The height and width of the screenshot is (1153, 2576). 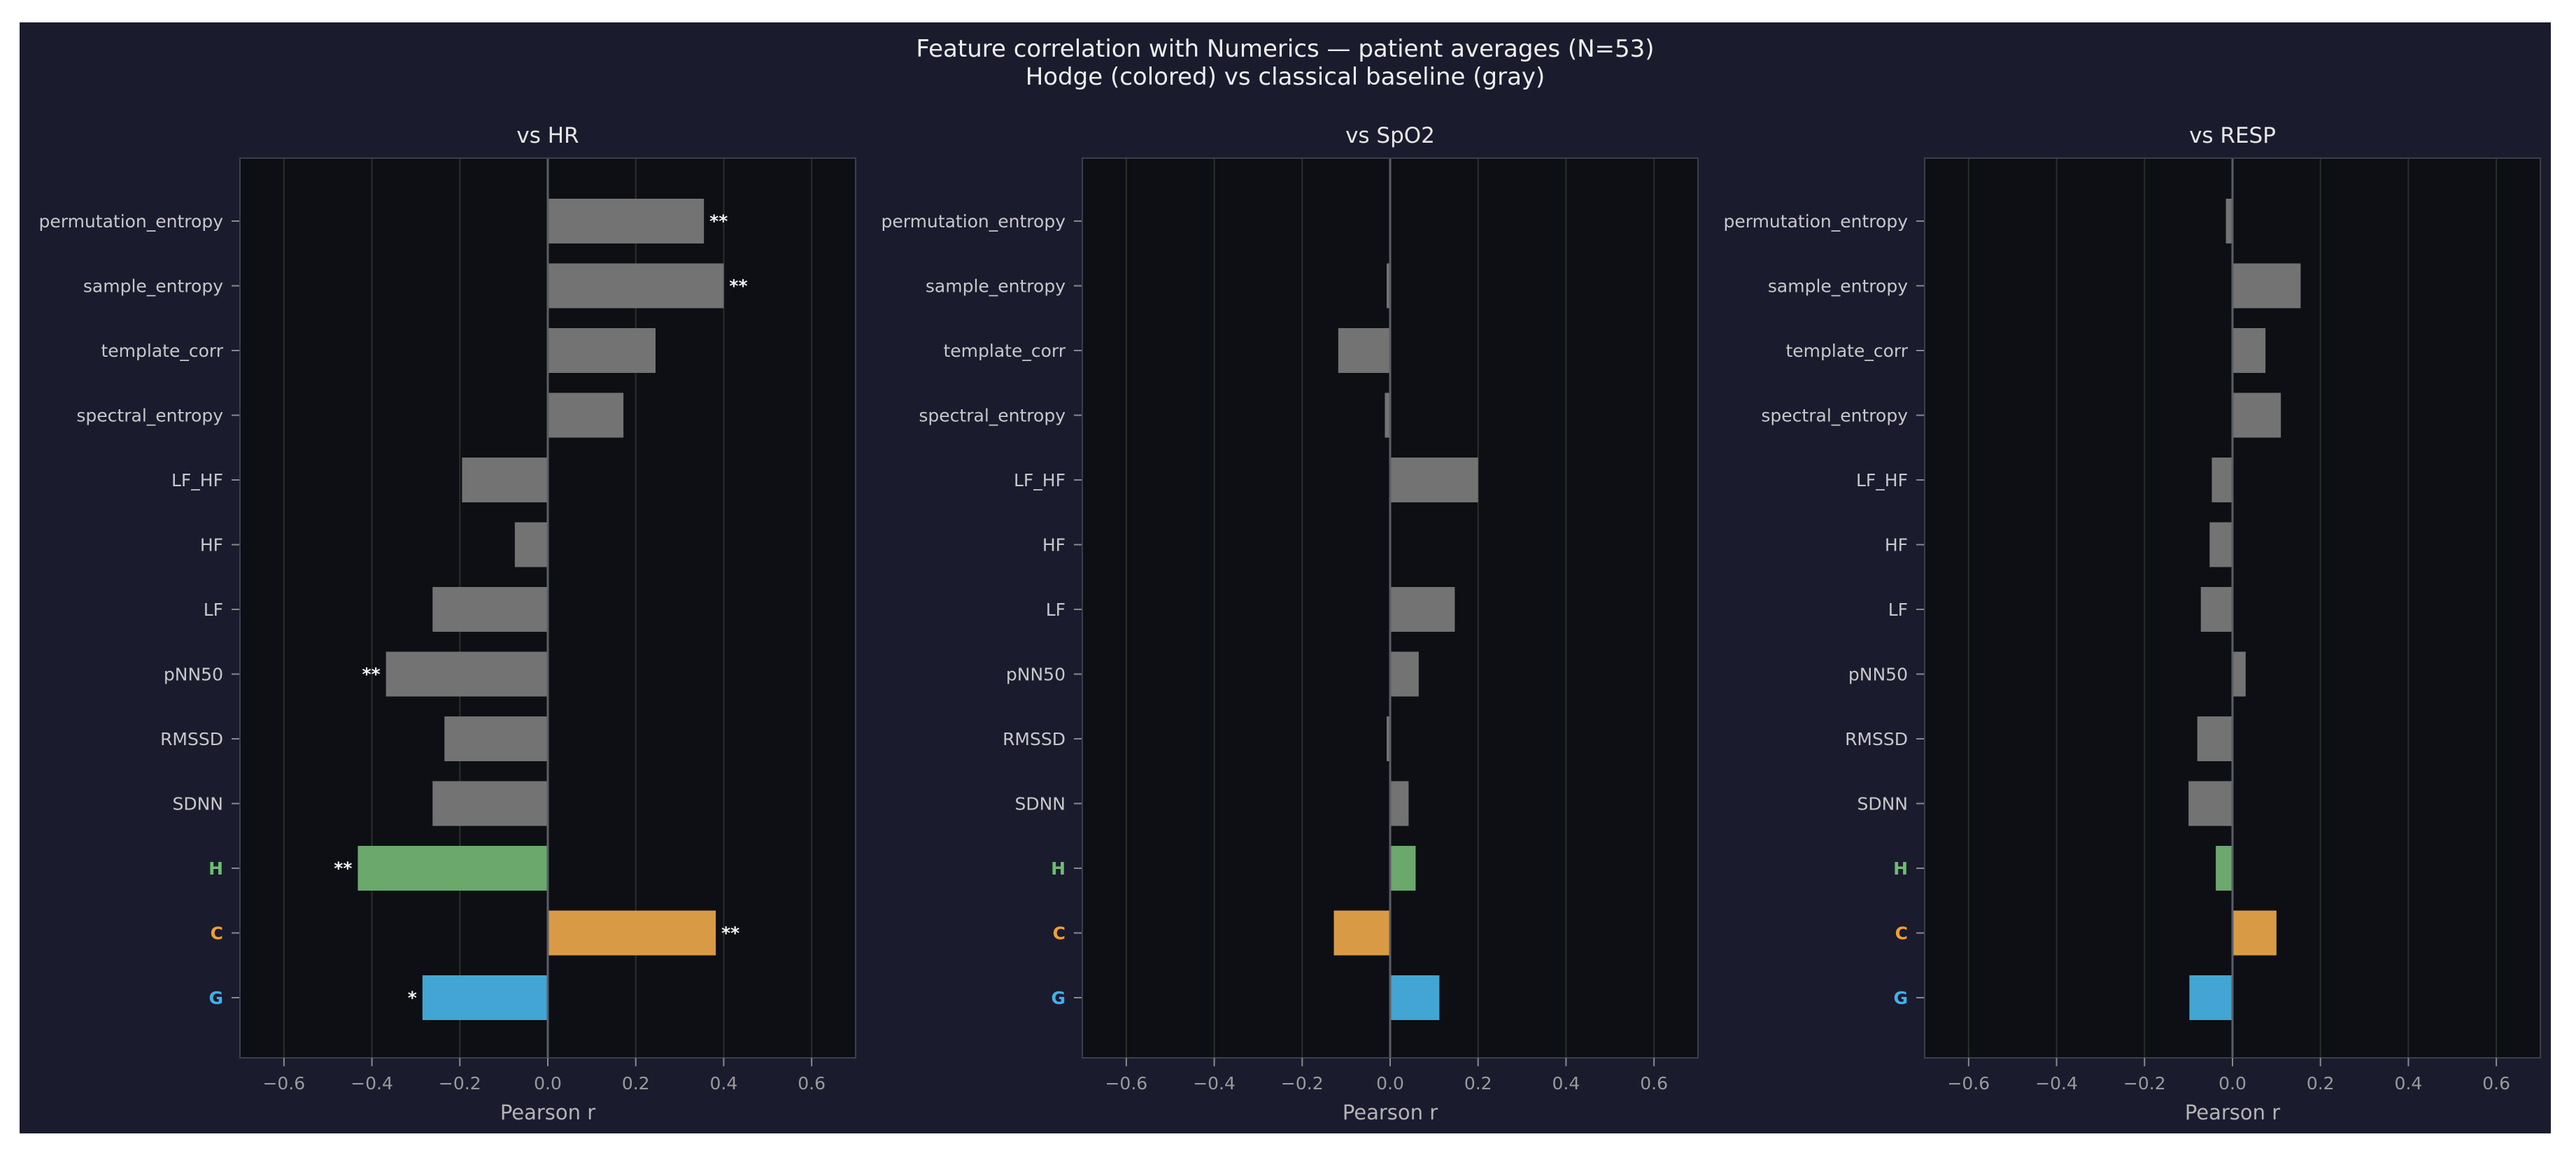 What do you see at coordinates (2220, 544) in the screenshot?
I see `panel-3-bar-HF` at bounding box center [2220, 544].